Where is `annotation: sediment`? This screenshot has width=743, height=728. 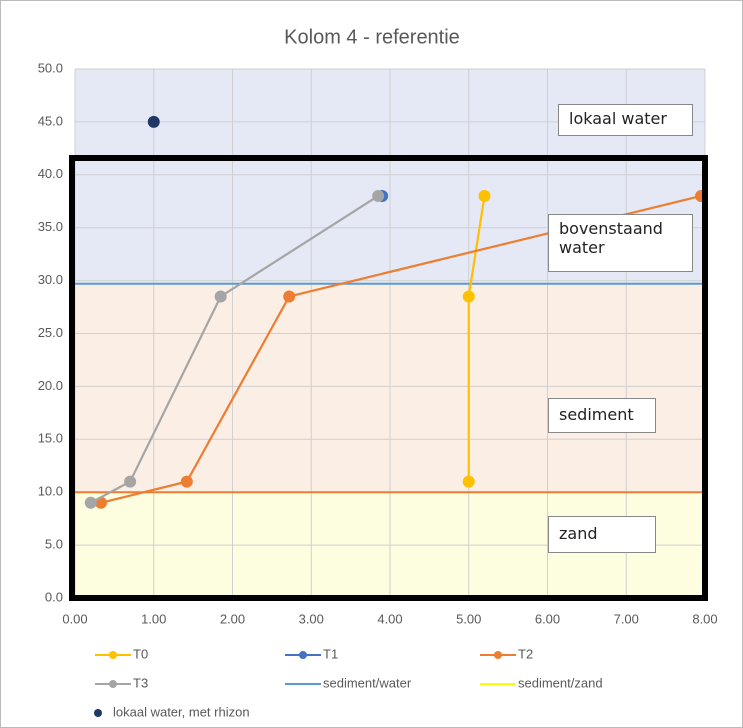
annotation: sediment is located at coordinates (602, 415).